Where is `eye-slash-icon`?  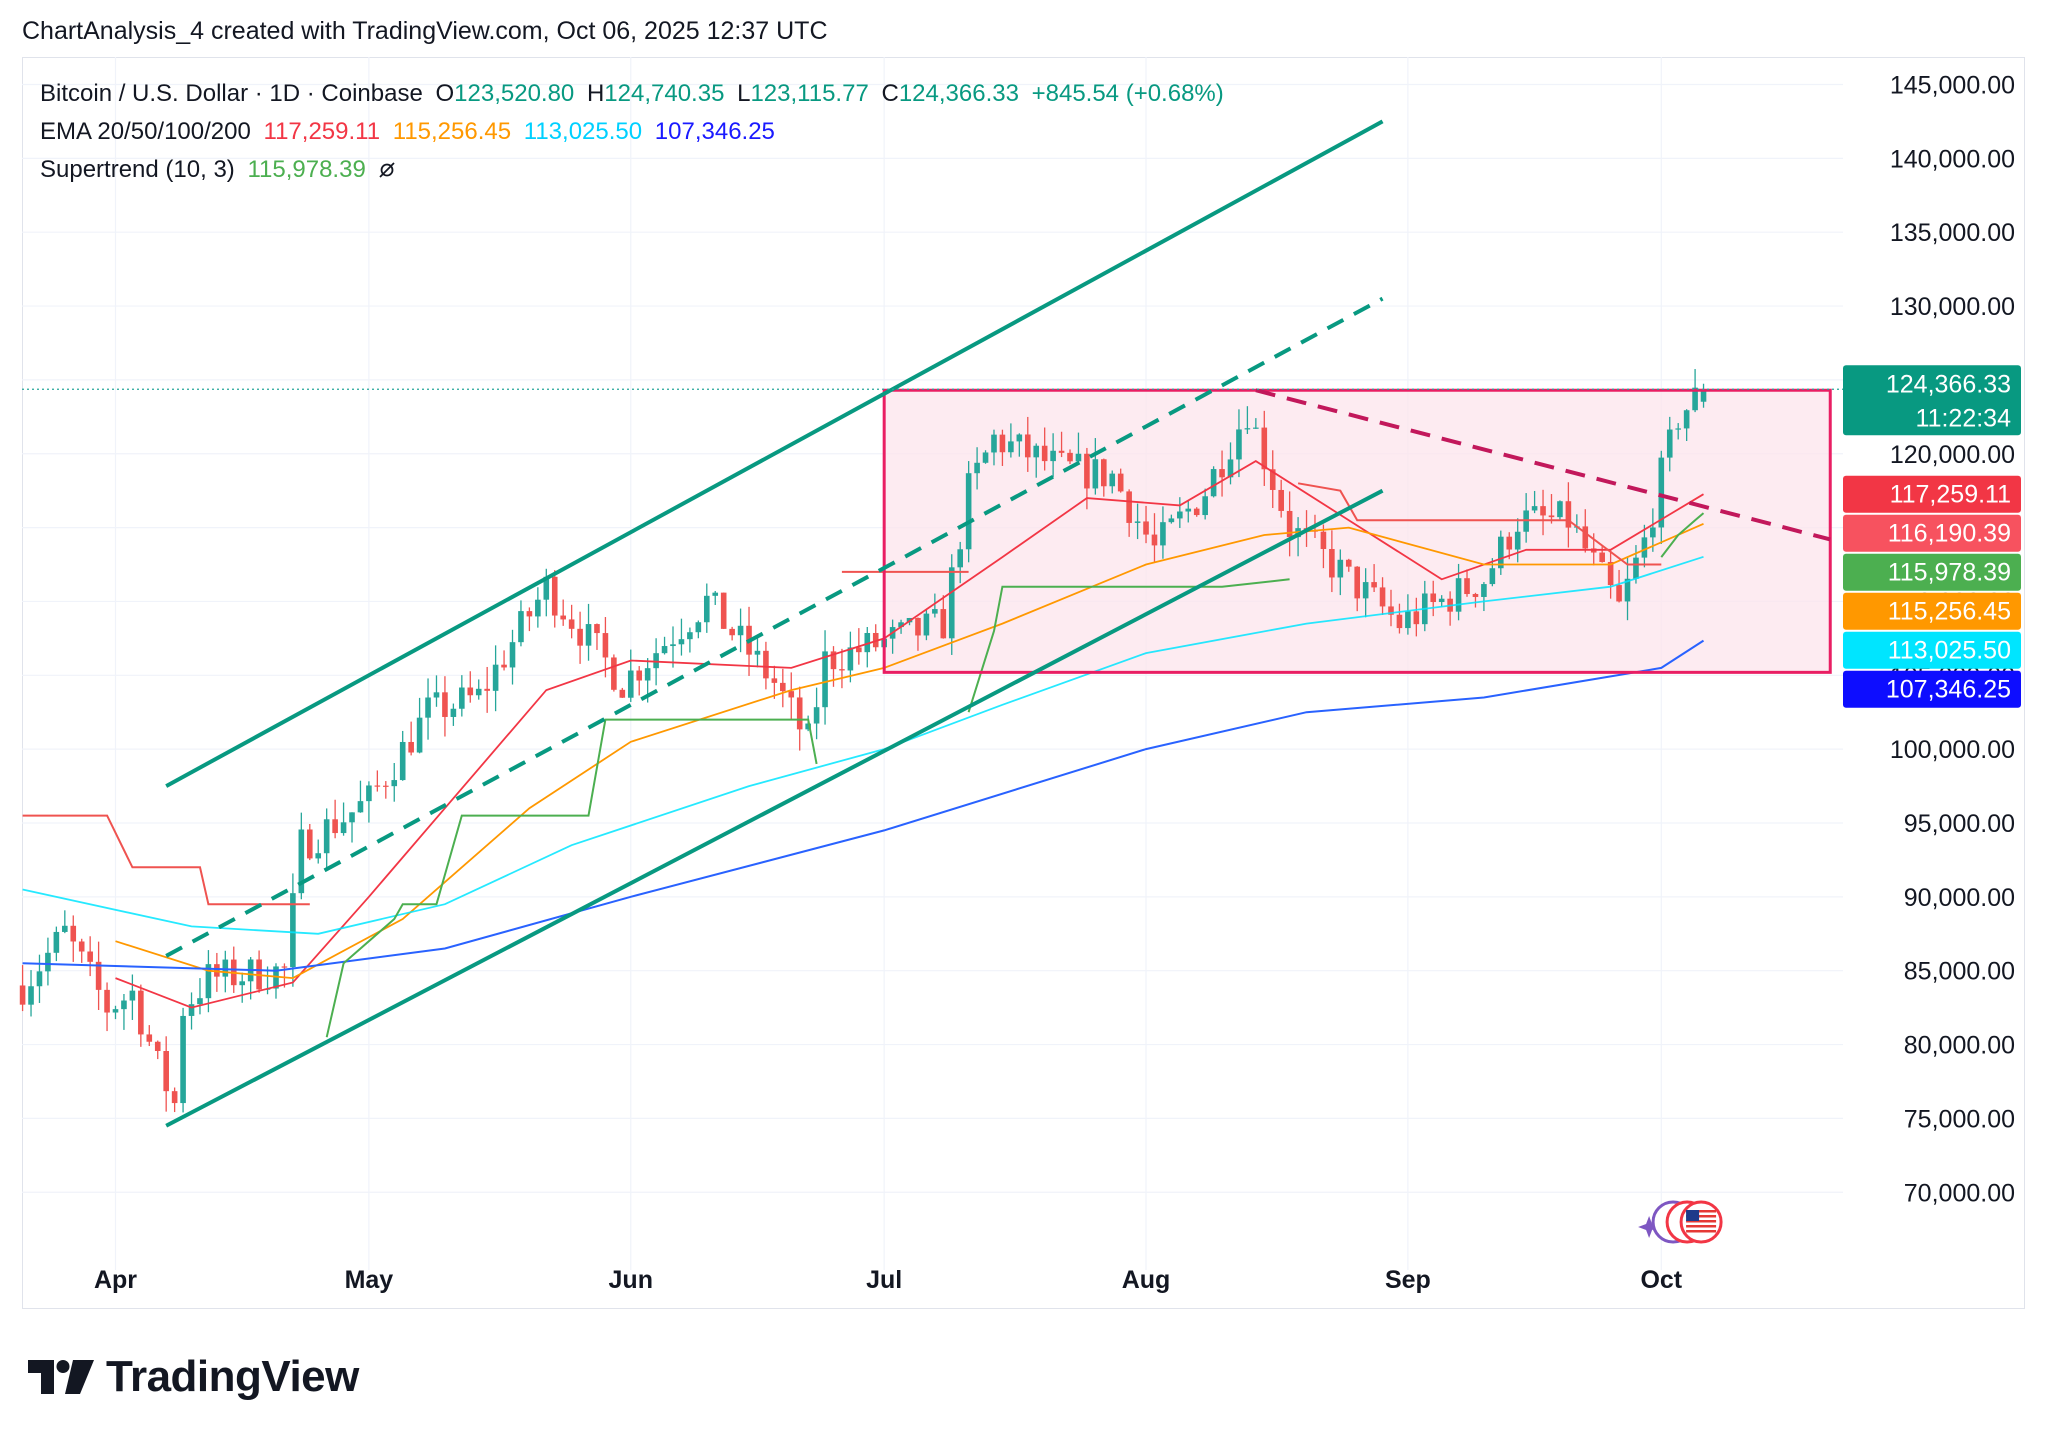
eye-slash-icon is located at coordinates (387, 170).